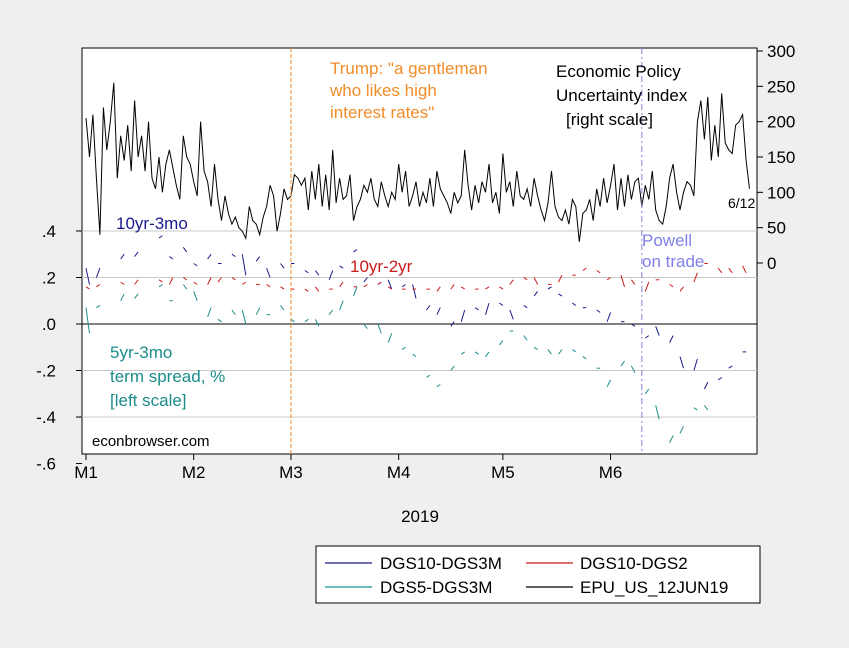  I want to click on trump-annotation-line-1: Trump: "a gentleman, so click(409, 68).